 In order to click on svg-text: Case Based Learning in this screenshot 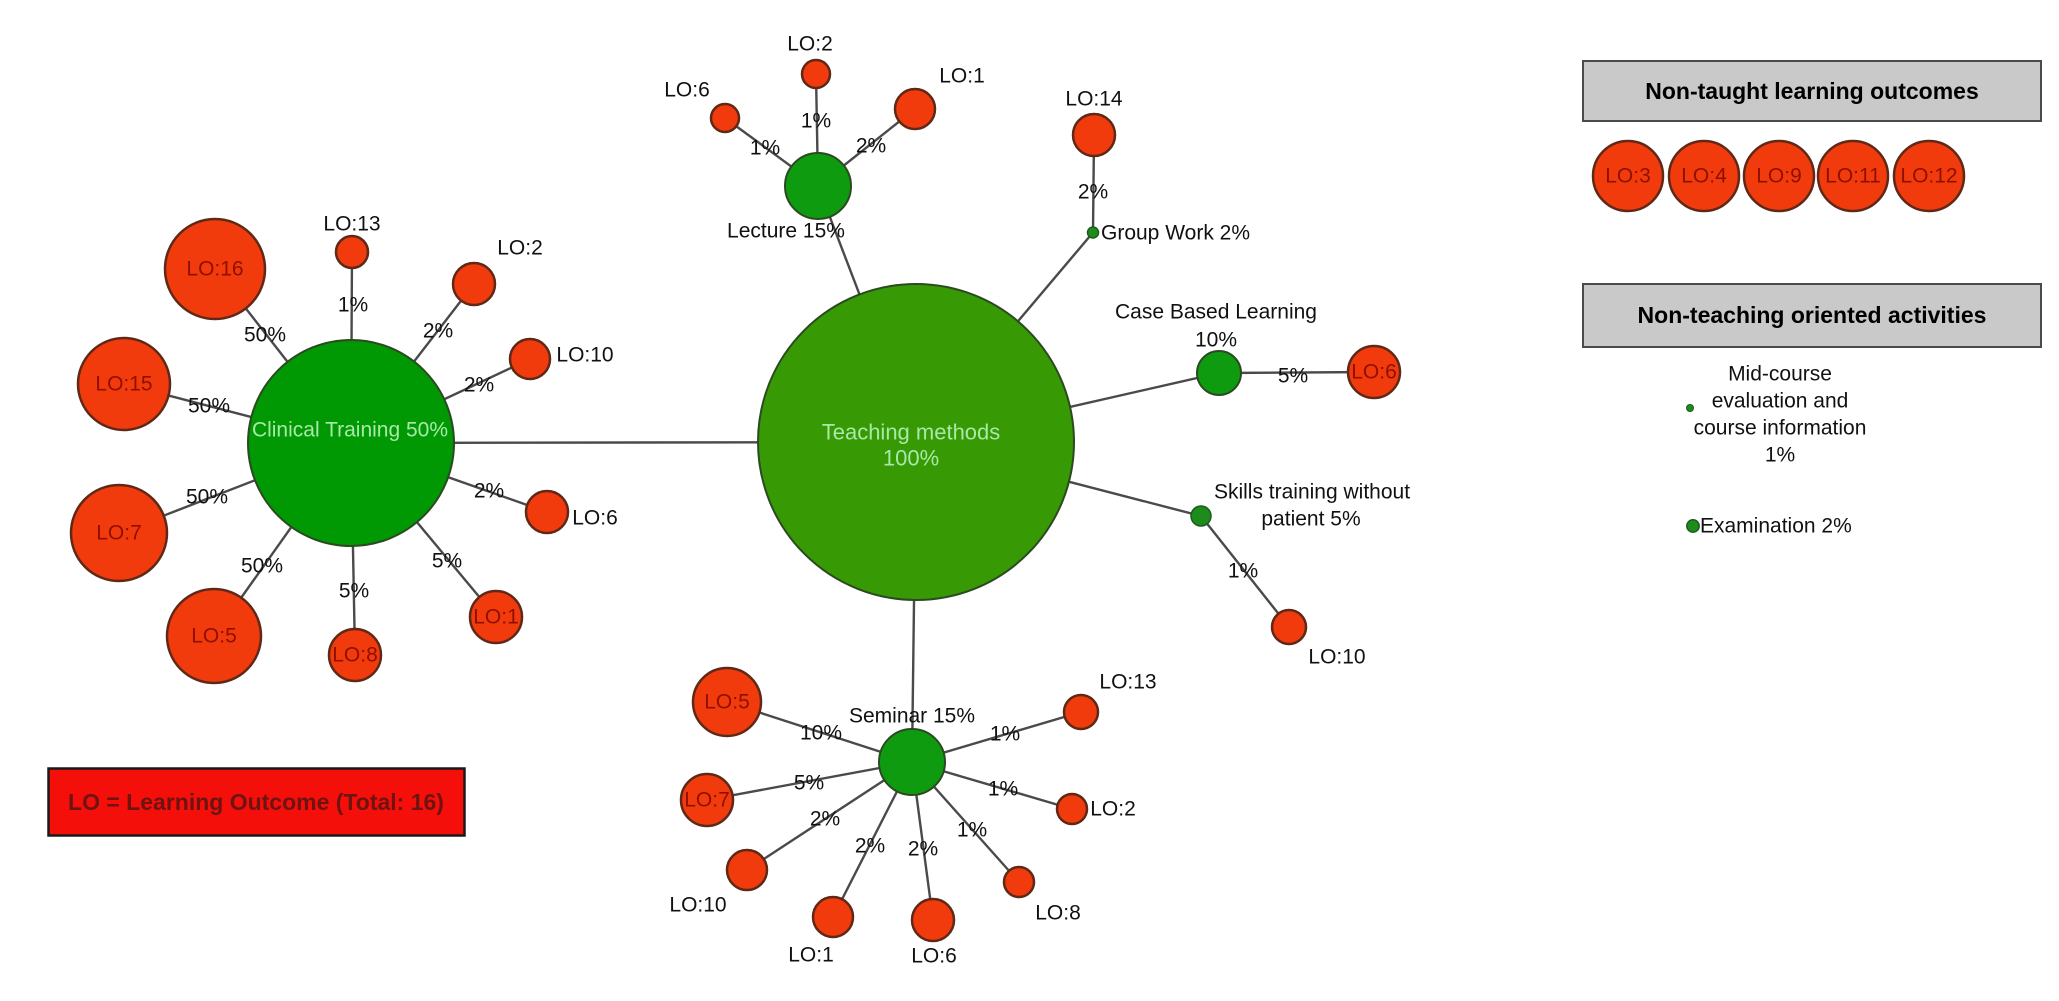, I will do `click(1216, 312)`.